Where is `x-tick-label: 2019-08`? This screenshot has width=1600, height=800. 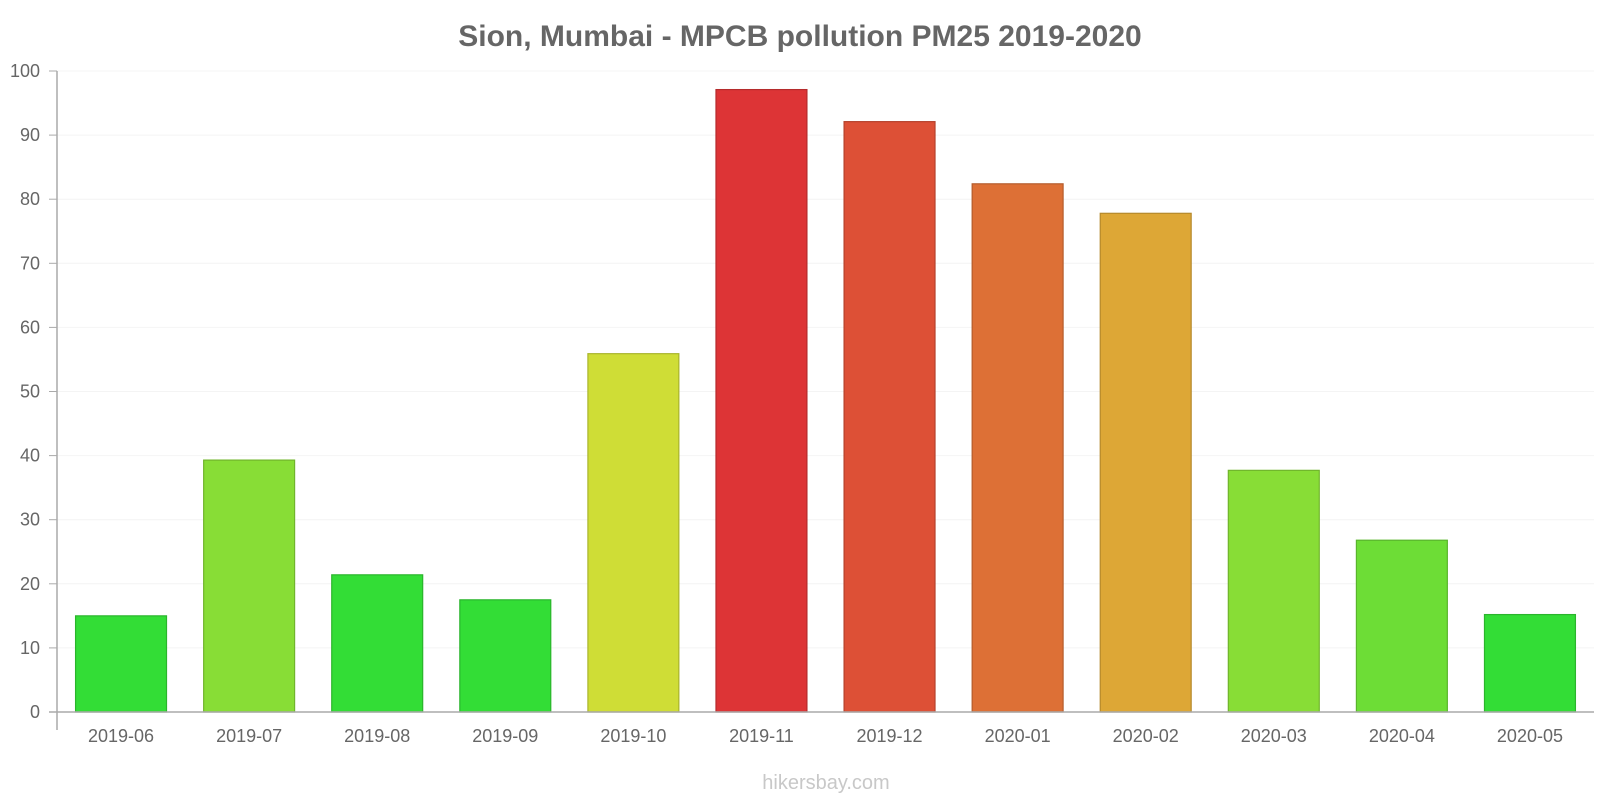
x-tick-label: 2019-08 is located at coordinates (377, 736).